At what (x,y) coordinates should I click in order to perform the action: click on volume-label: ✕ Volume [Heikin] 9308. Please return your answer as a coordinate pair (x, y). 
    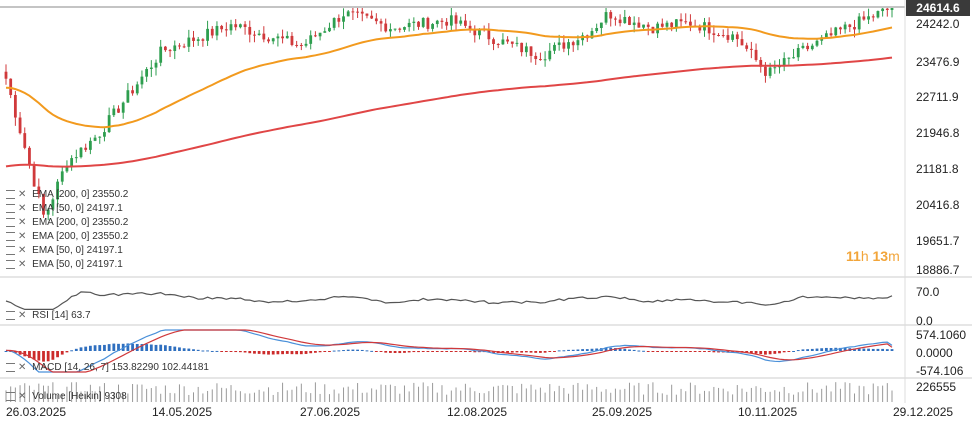
    Looking at the image, I should click on (66, 396).